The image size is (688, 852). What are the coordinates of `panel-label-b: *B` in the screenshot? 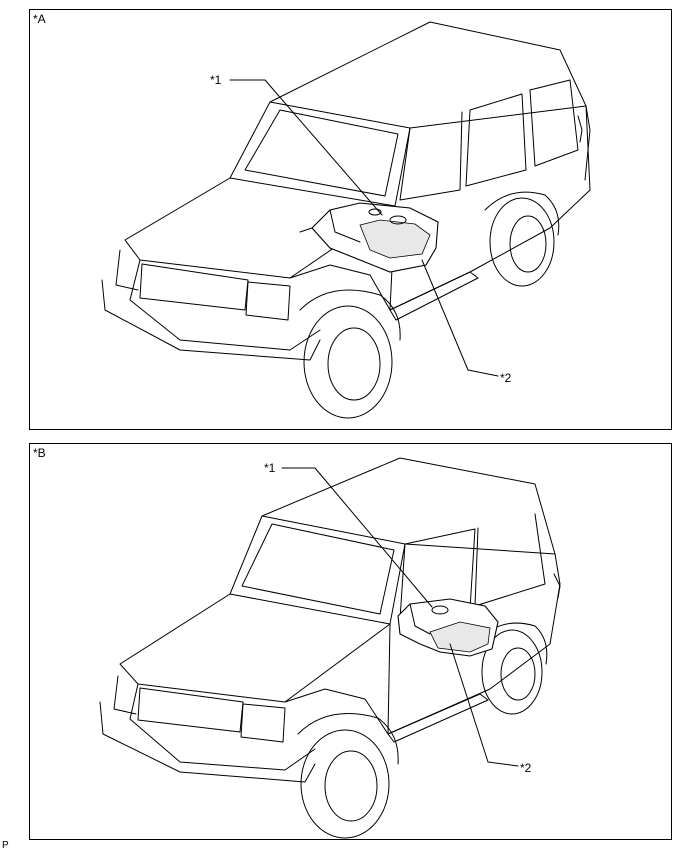 It's located at (39, 453).